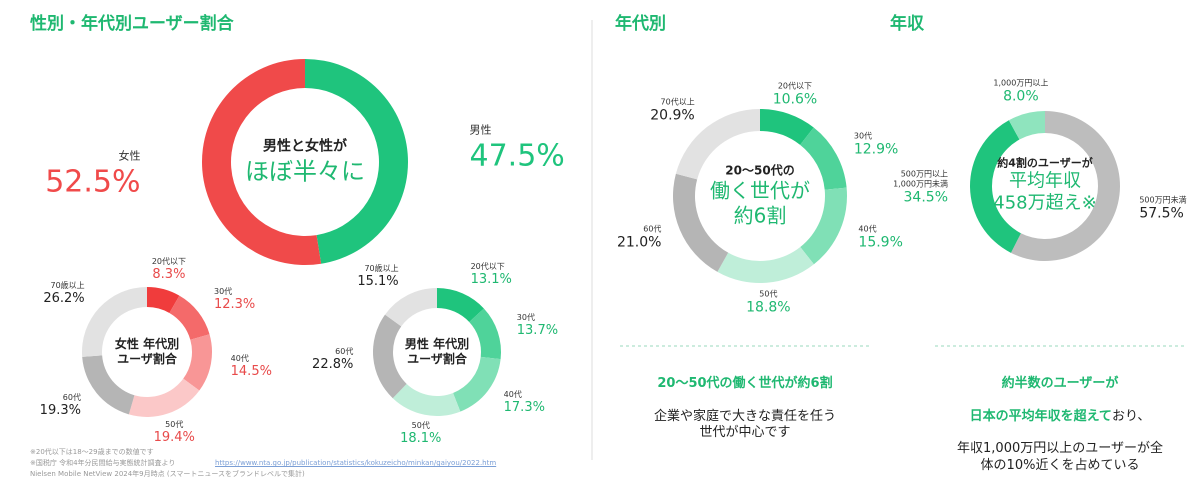 Image resolution: width=1199 pixels, height=498 pixels. I want to click on value-label: 52.5%, so click(93, 182).